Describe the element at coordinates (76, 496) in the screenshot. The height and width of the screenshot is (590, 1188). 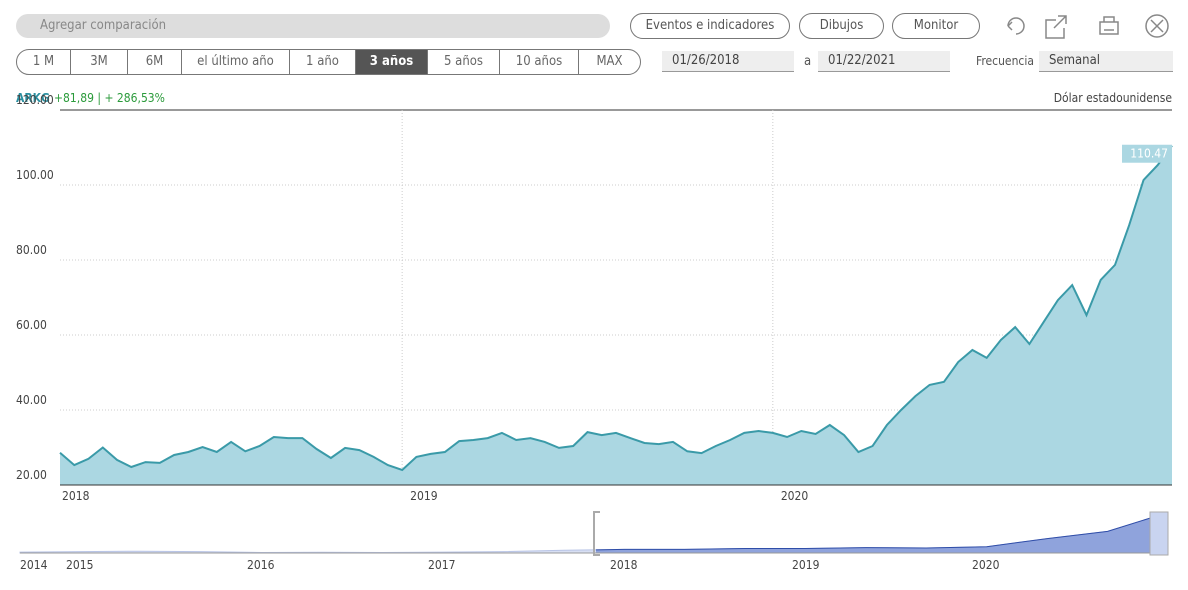
I see `x-tick-label: 2018` at that location.